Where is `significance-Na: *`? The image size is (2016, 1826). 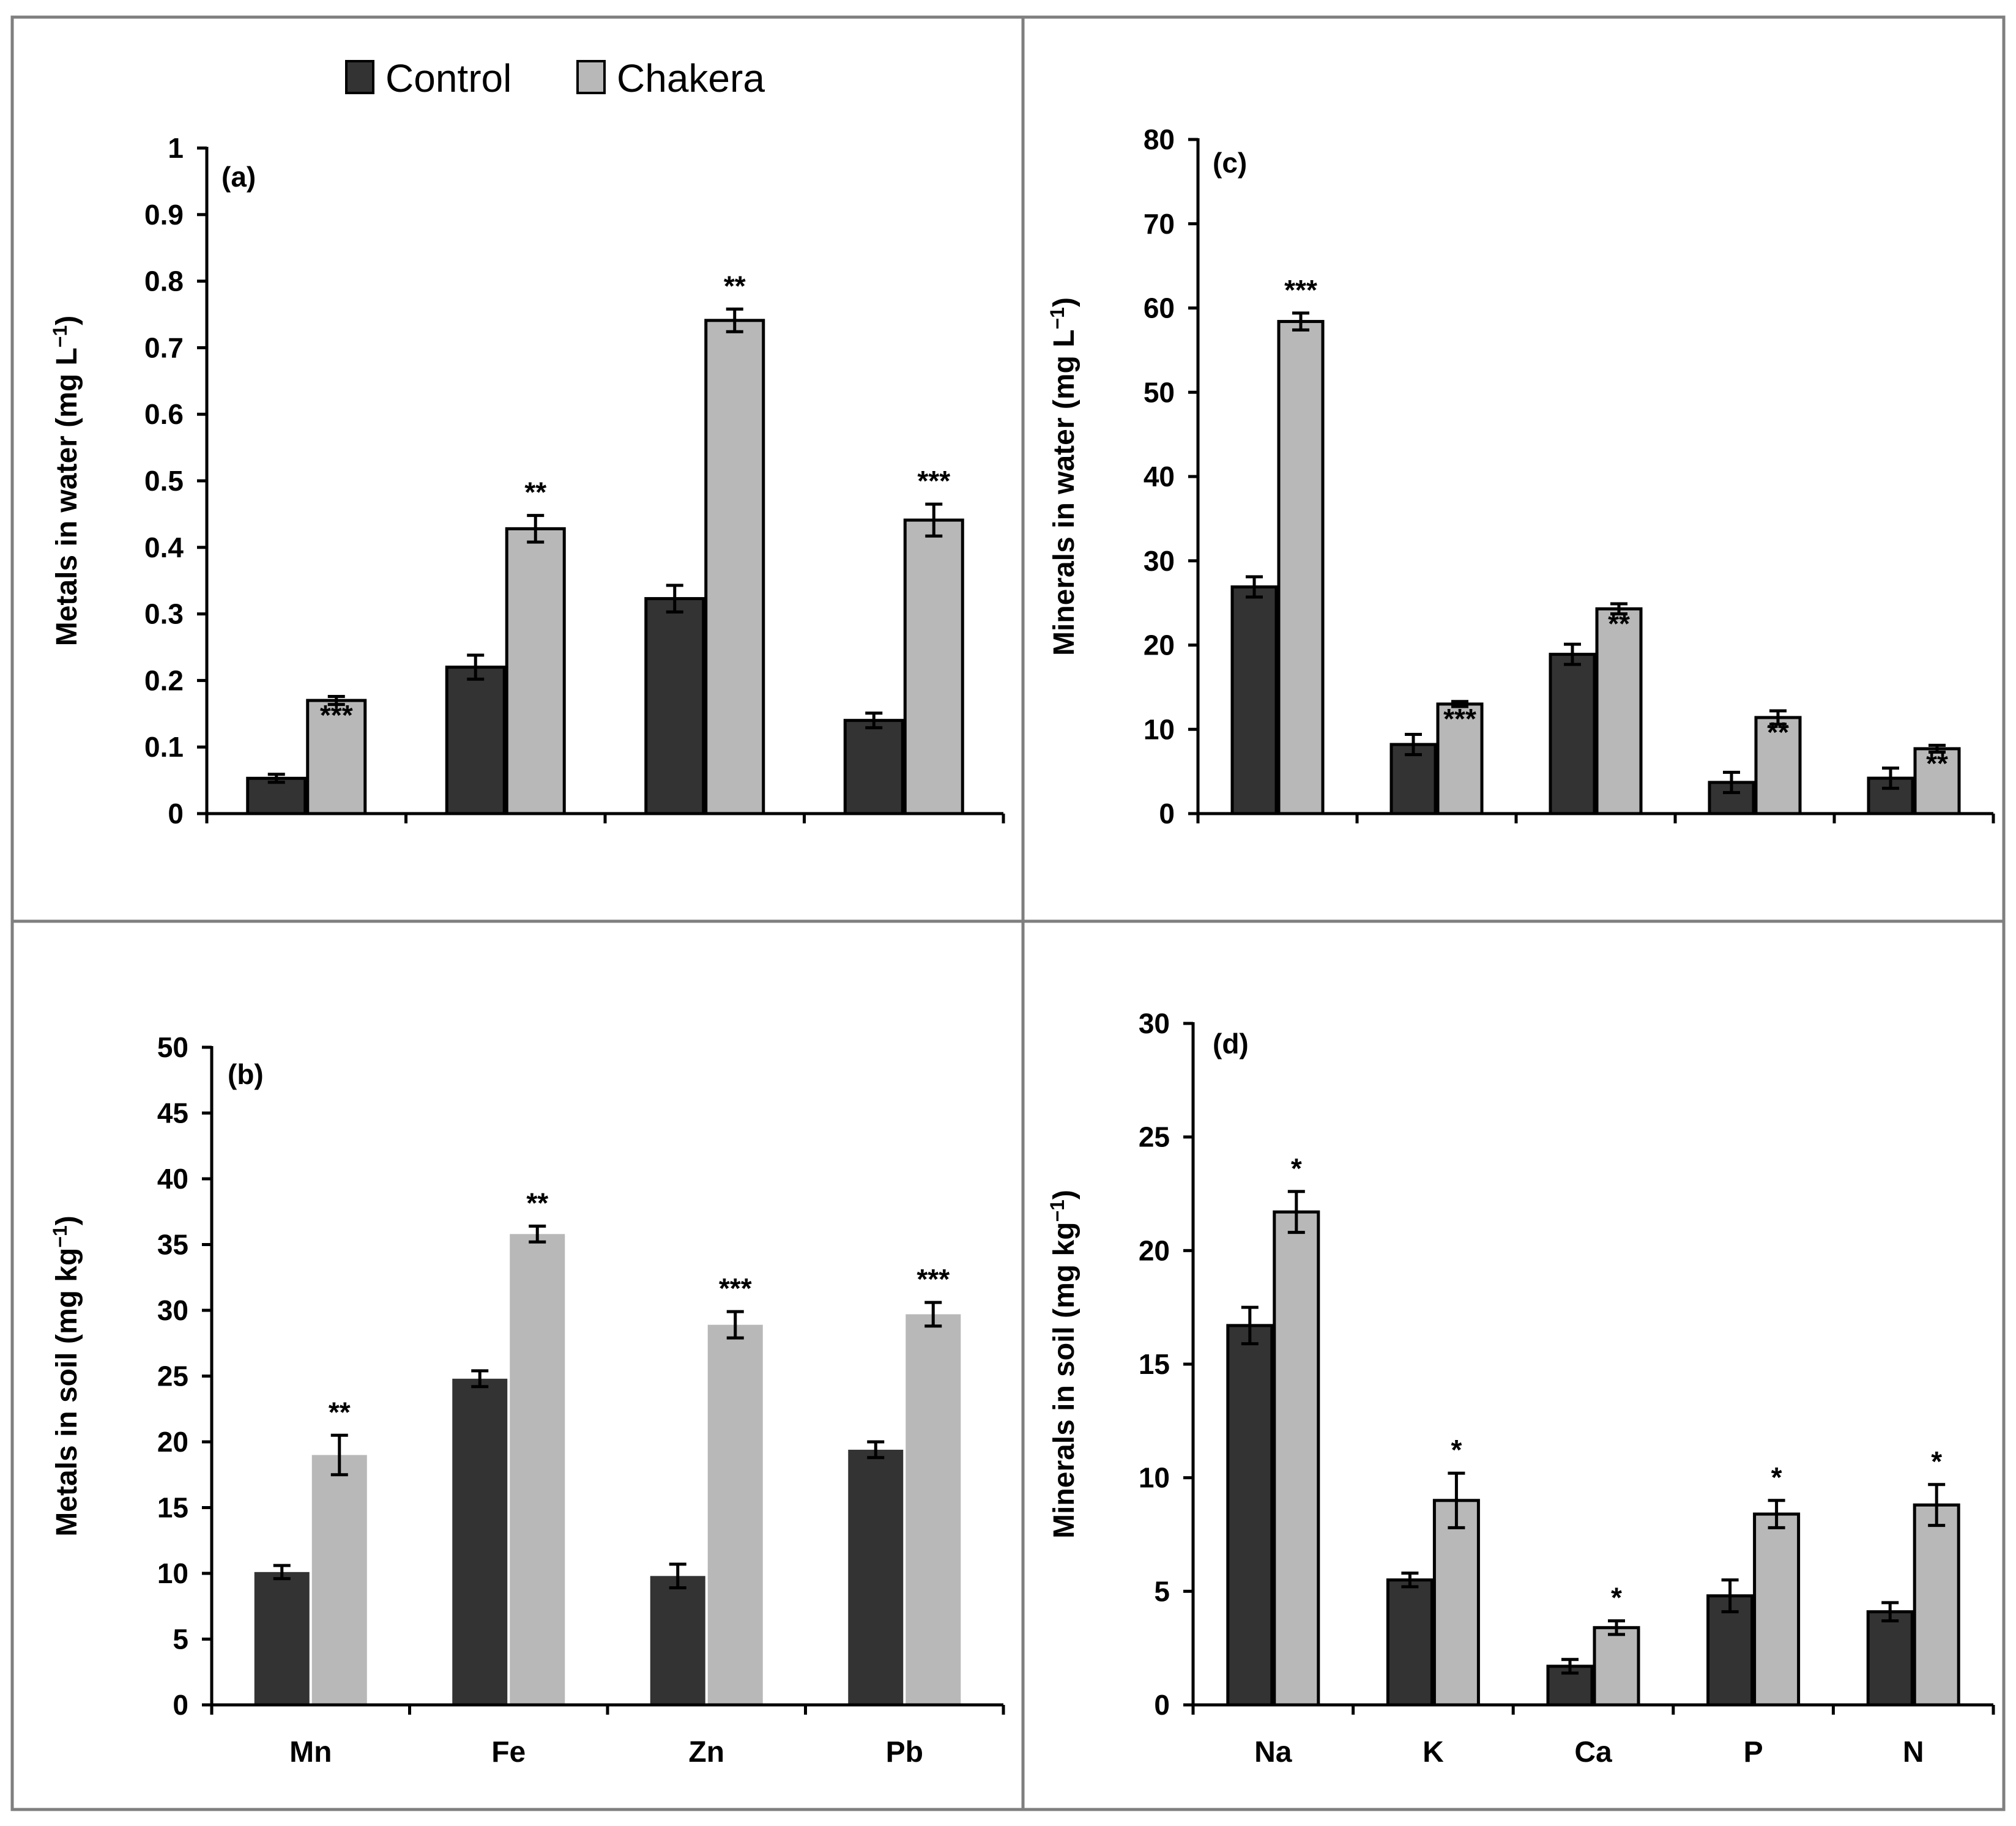
significance-Na: * is located at coordinates (1297, 1168).